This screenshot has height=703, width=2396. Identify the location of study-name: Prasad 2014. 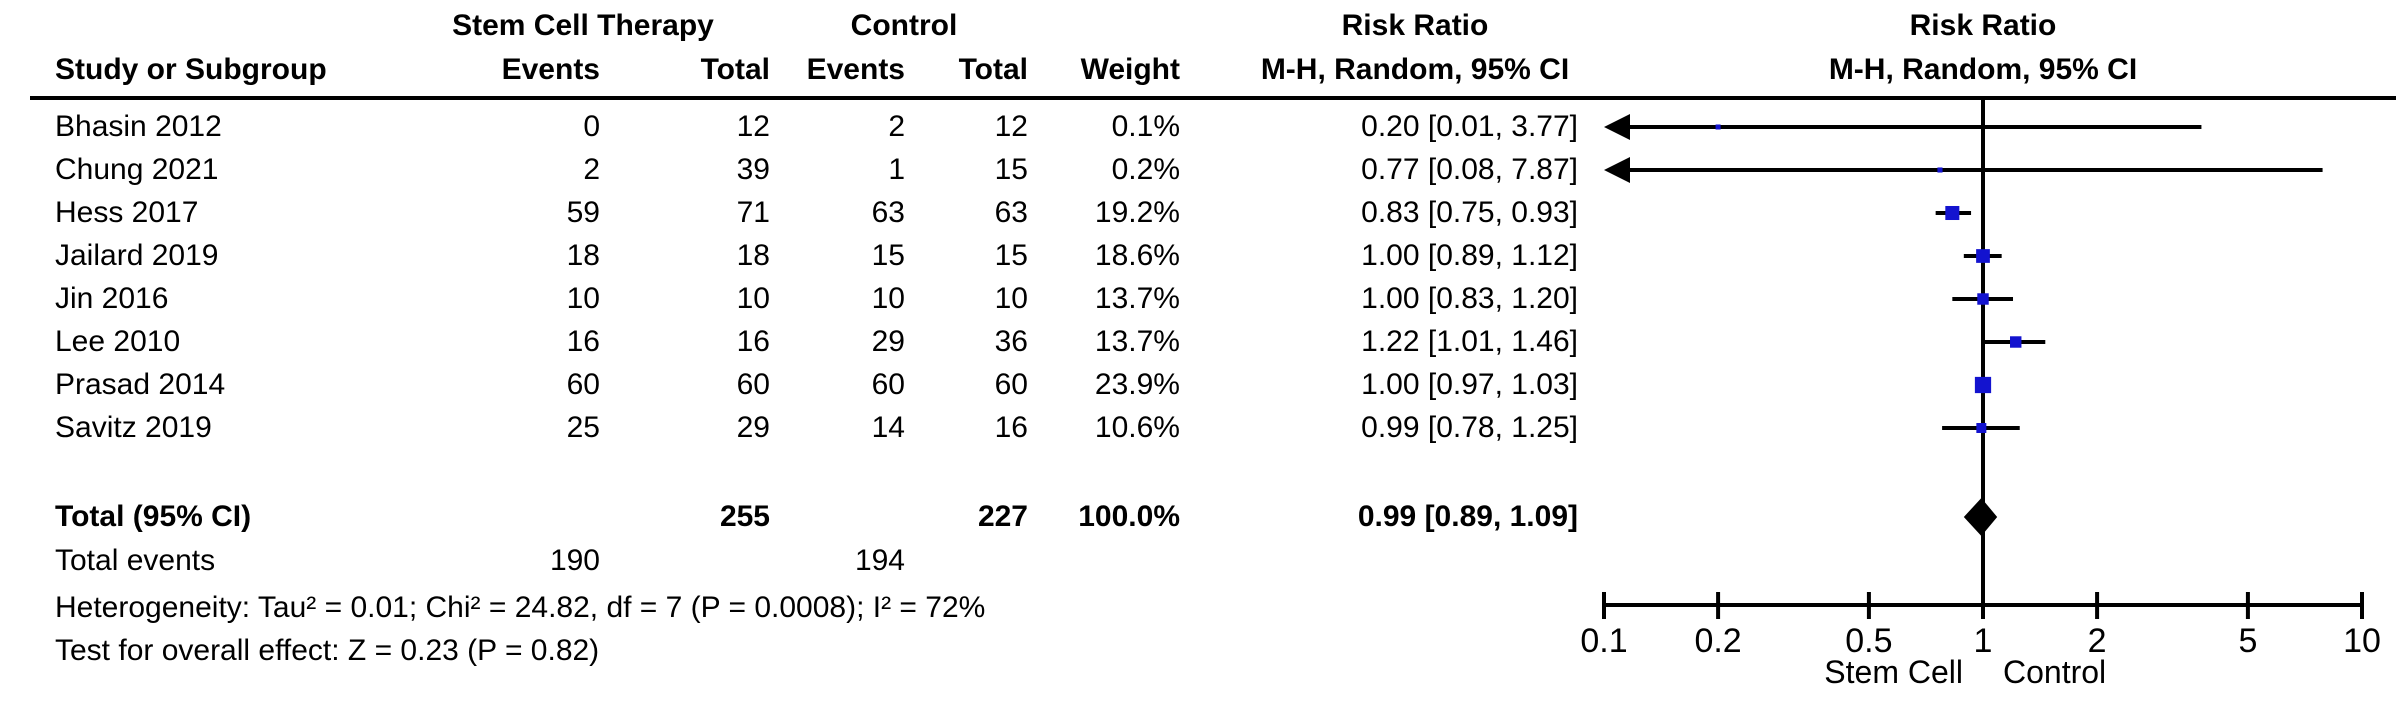
(140, 384).